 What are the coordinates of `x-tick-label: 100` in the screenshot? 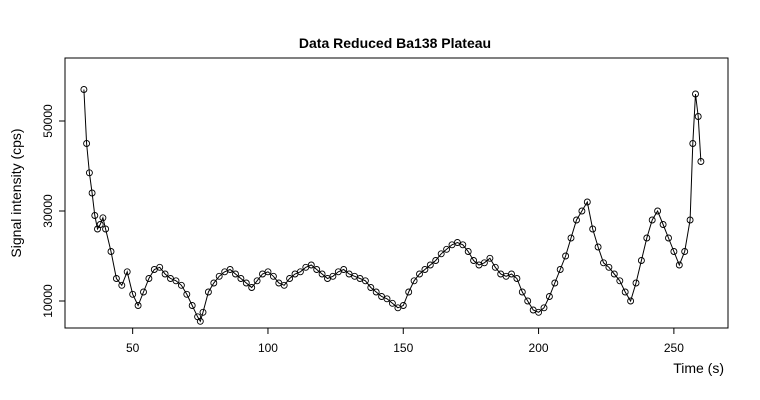 It's located at (268, 348).